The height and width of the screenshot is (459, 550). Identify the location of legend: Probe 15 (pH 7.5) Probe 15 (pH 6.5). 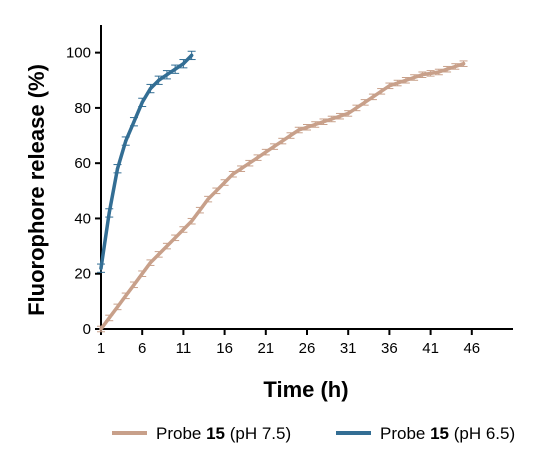
(313, 433).